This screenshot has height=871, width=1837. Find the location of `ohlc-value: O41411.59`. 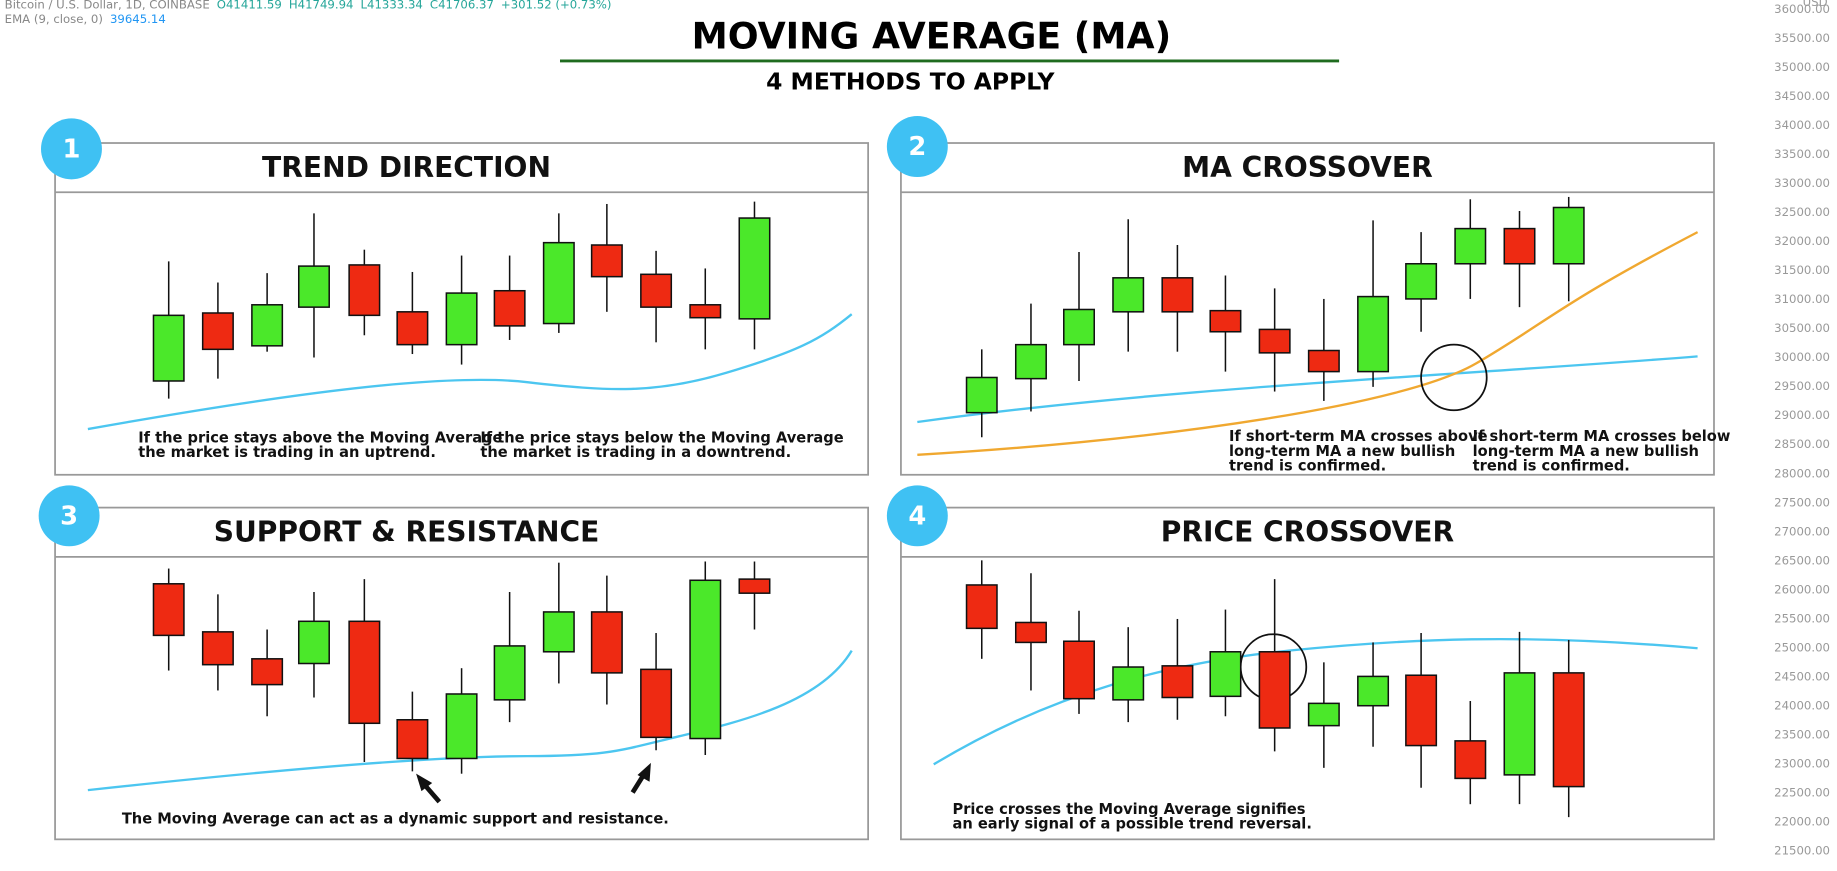

ohlc-value: O41411.59 is located at coordinates (249, 5).